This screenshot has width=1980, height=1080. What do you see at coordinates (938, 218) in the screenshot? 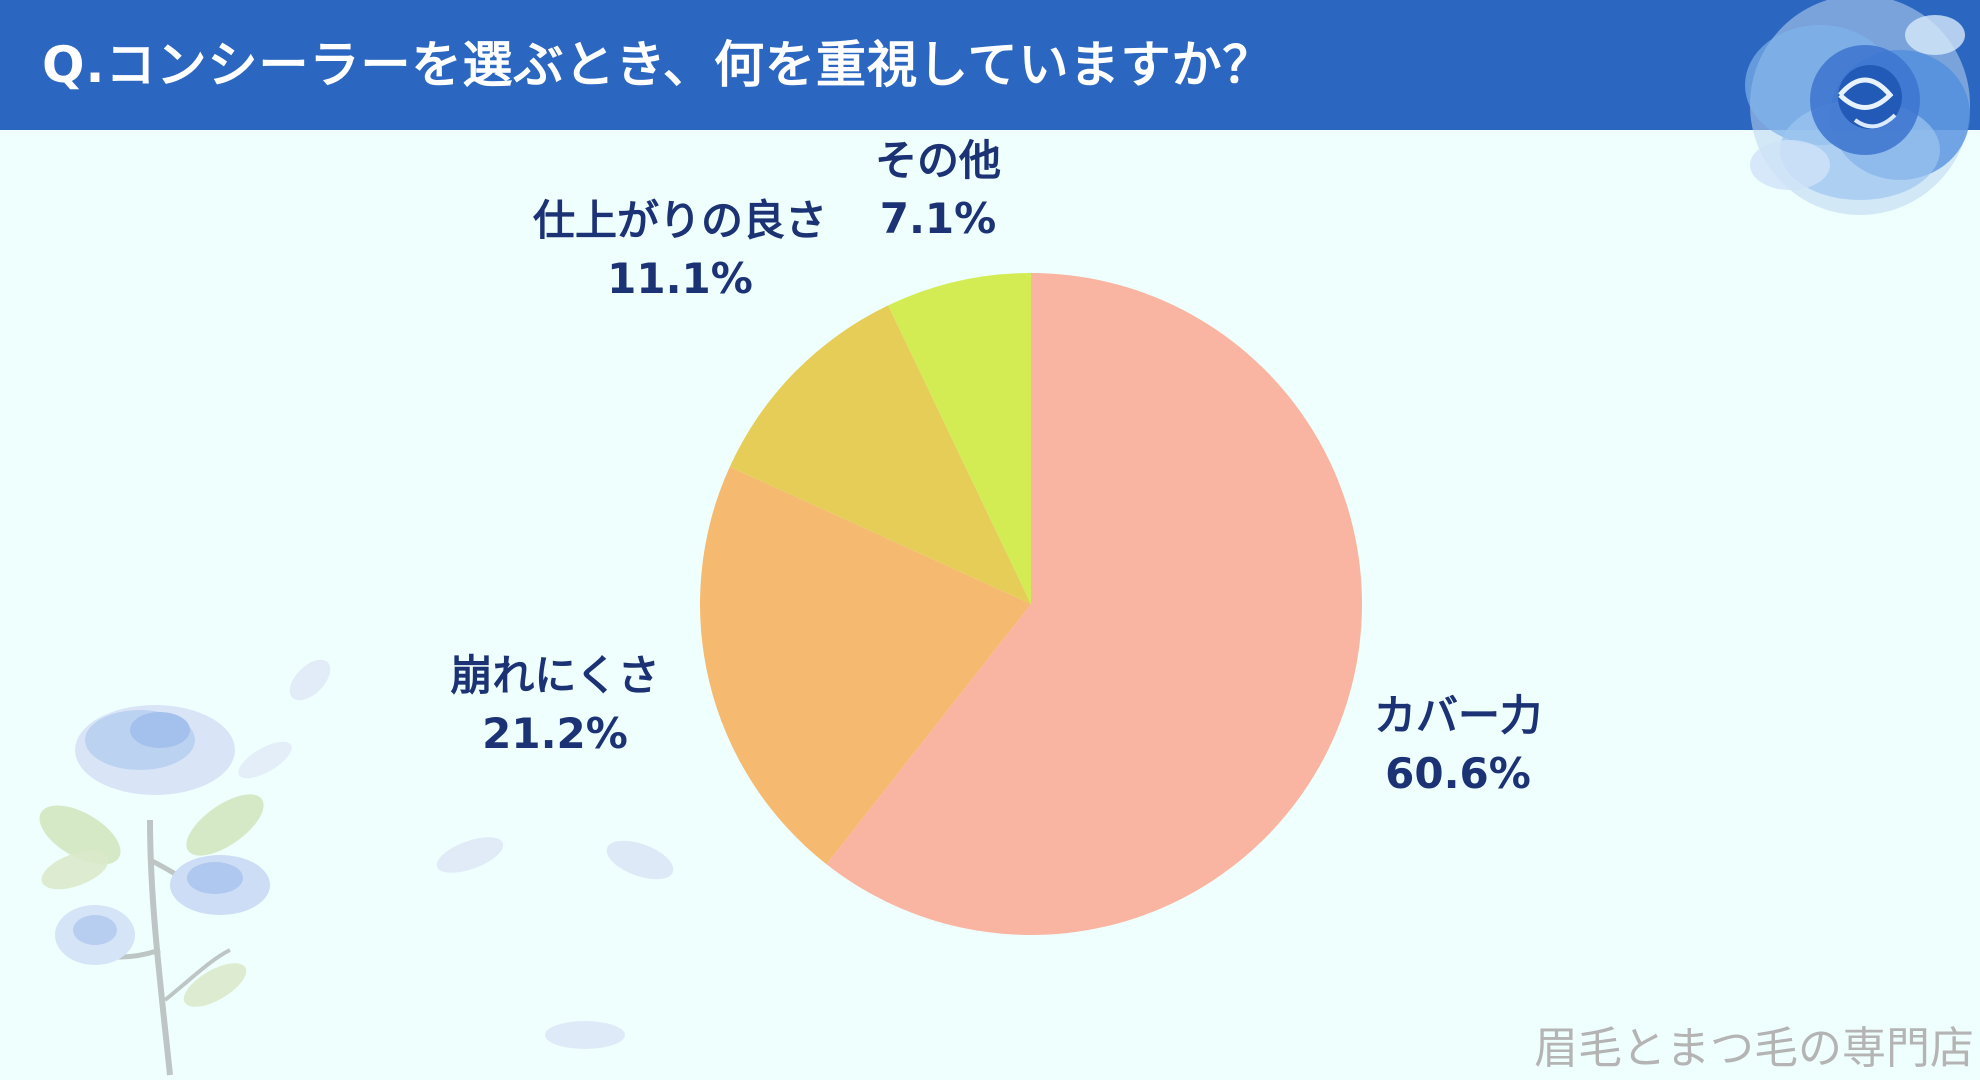
I see `slice-value-4: 7.1%` at bounding box center [938, 218].